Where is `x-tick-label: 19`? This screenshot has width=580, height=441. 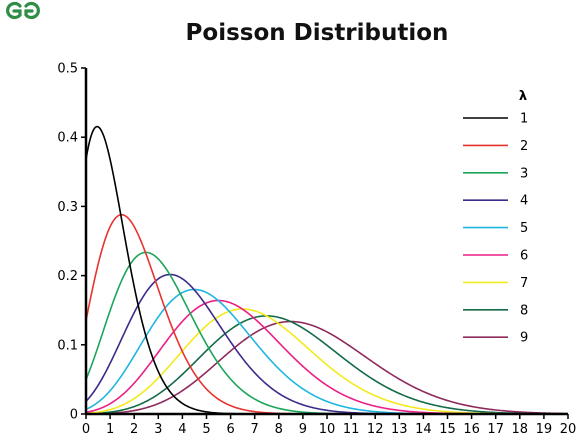 x-tick-label: 19 is located at coordinates (544, 429).